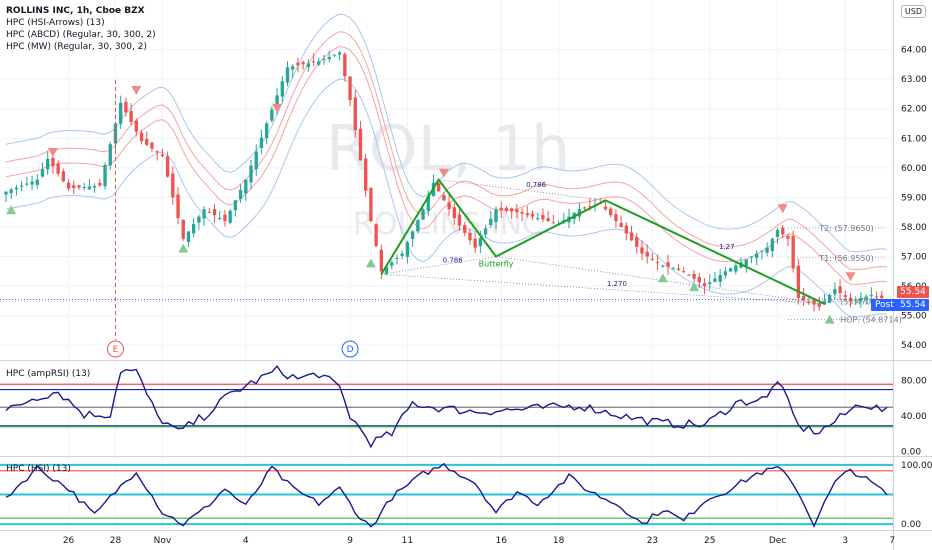 The width and height of the screenshot is (932, 550). I want to click on currency-button: USD, so click(913, 11).